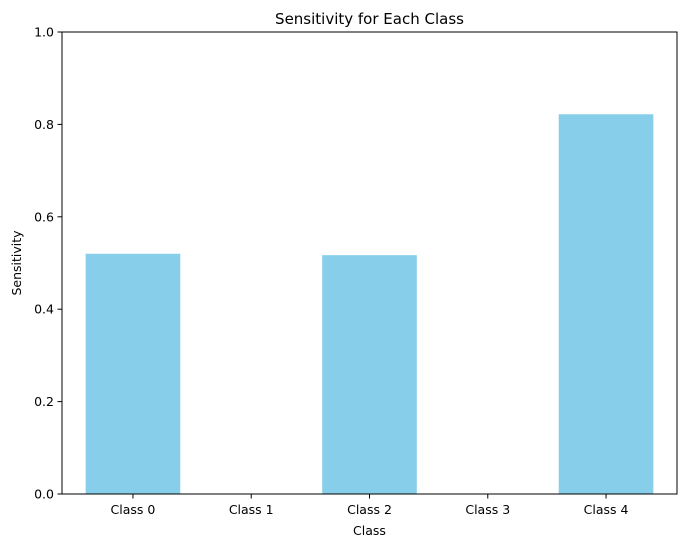  I want to click on x-tick-label: Class 2, so click(369, 509).